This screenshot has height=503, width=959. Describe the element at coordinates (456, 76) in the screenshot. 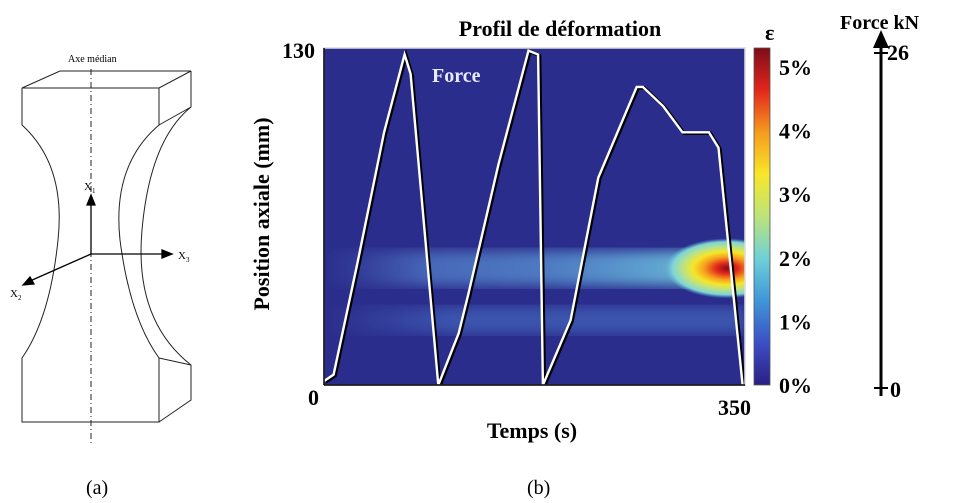

I see `force-curve-label: Force` at that location.